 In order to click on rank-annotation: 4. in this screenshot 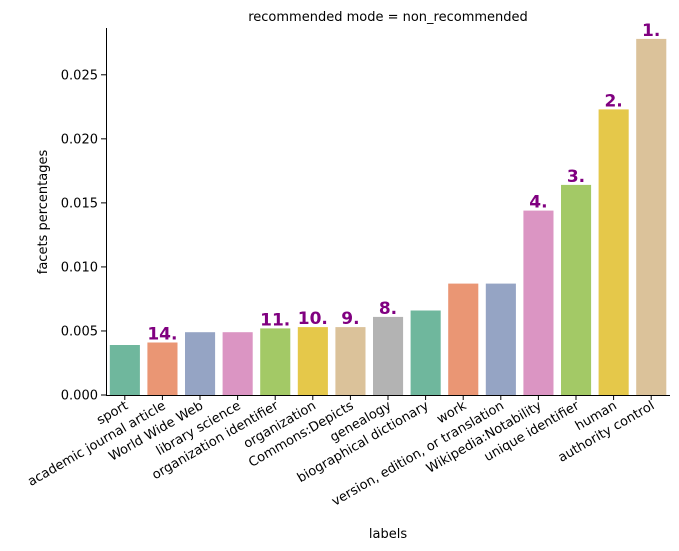, I will do `click(538, 203)`.